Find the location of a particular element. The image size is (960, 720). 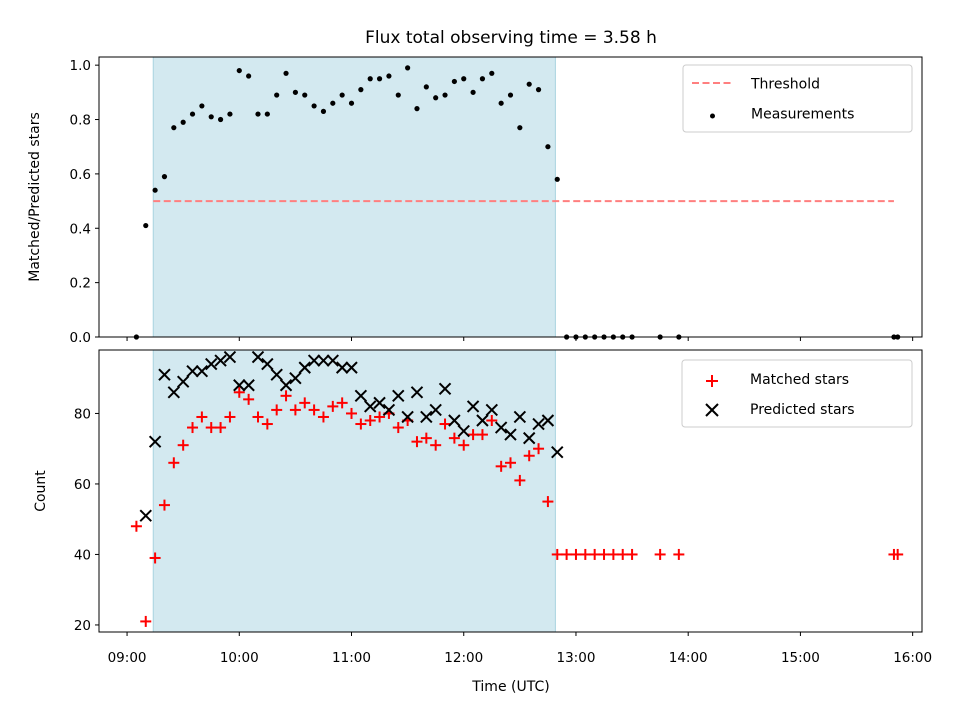

y-tick-label: 0.0 is located at coordinates (80, 338).